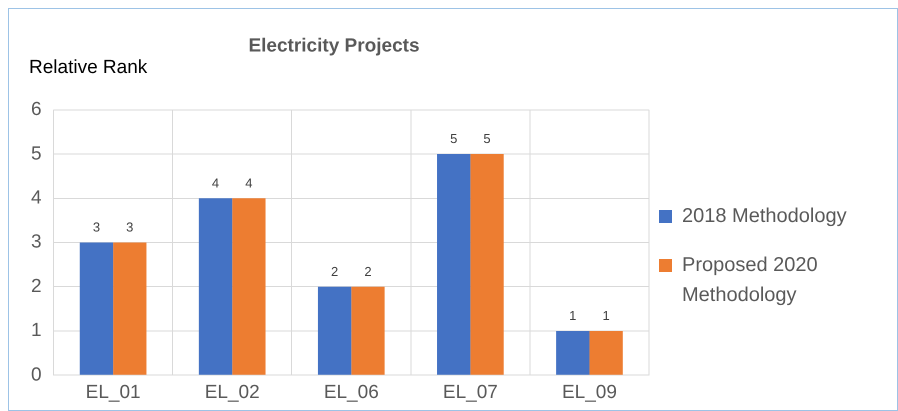  What do you see at coordinates (36, 286) in the screenshot?
I see `y-tick-label: 2` at bounding box center [36, 286].